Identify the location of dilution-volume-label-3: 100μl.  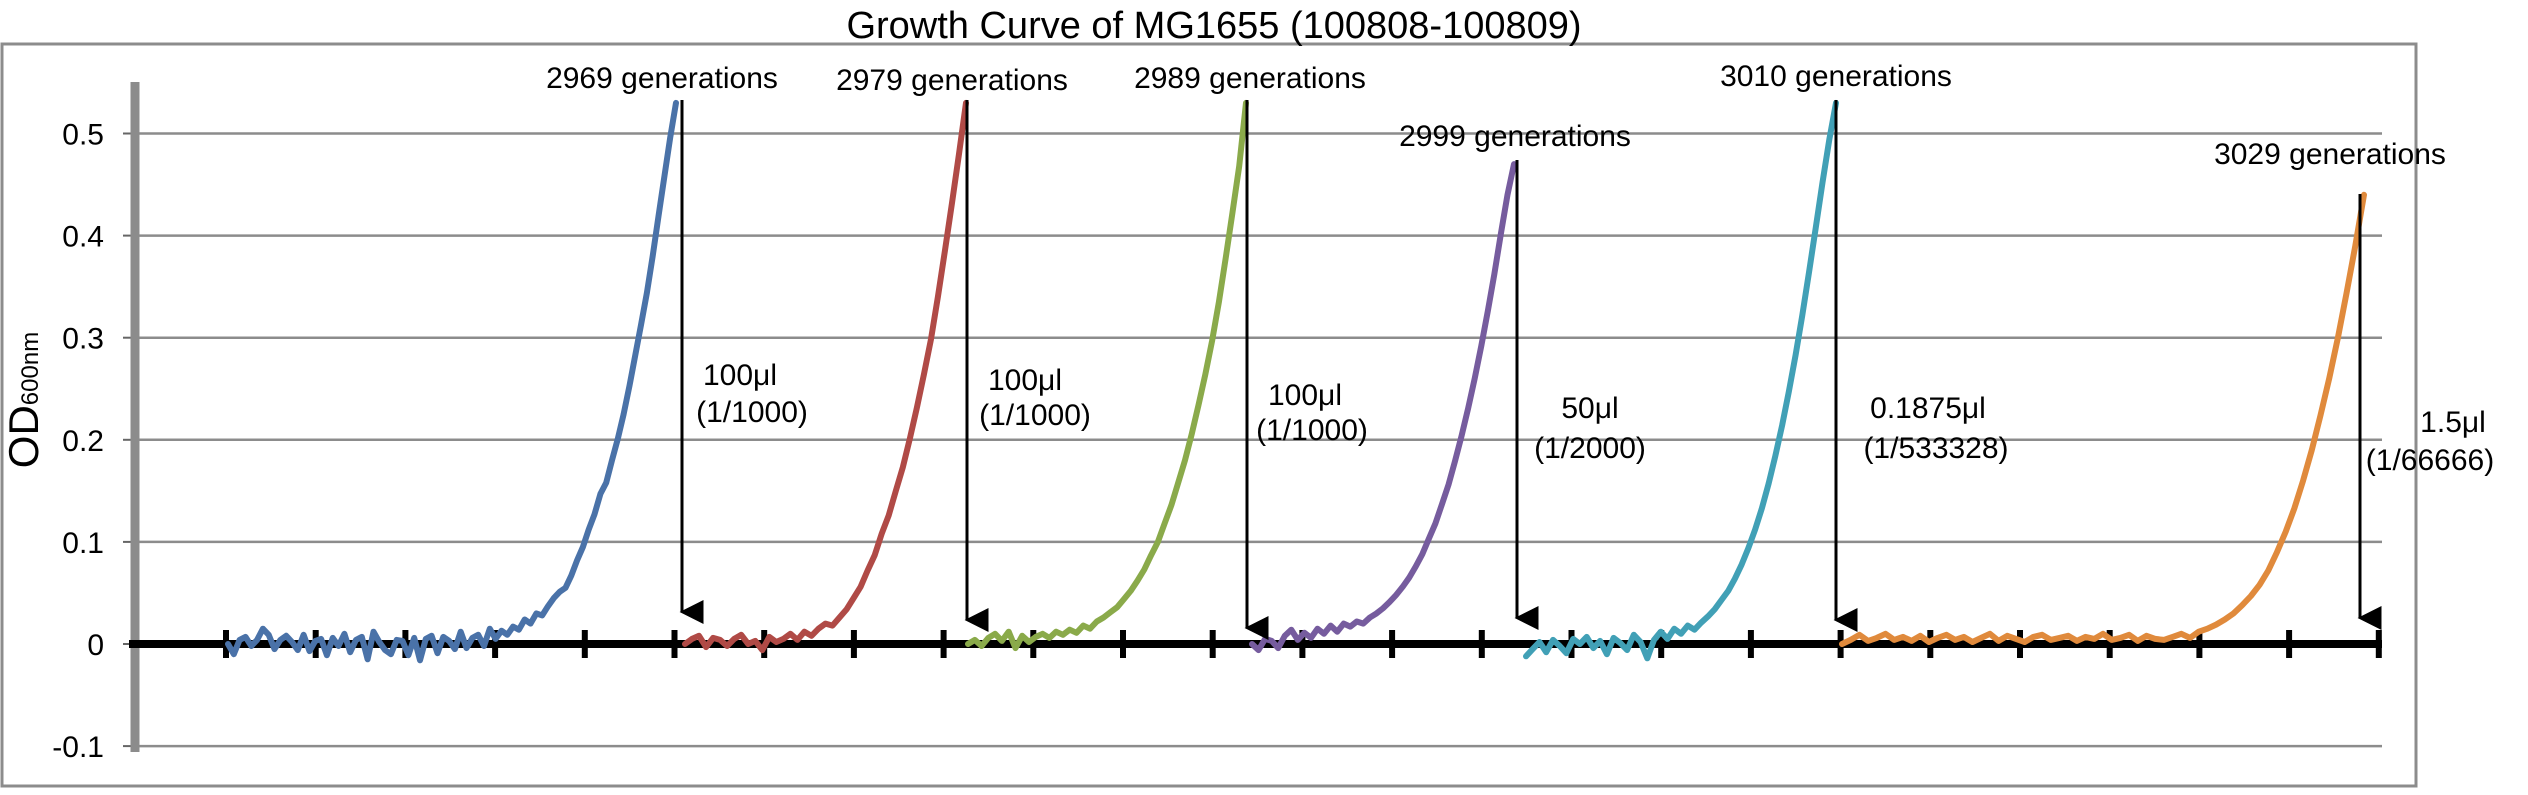
(1305, 395).